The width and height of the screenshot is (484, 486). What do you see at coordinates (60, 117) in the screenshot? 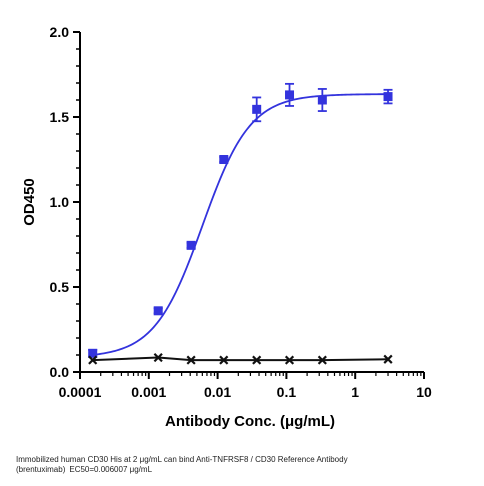
I see `y-tick-label: 1.5` at bounding box center [60, 117].